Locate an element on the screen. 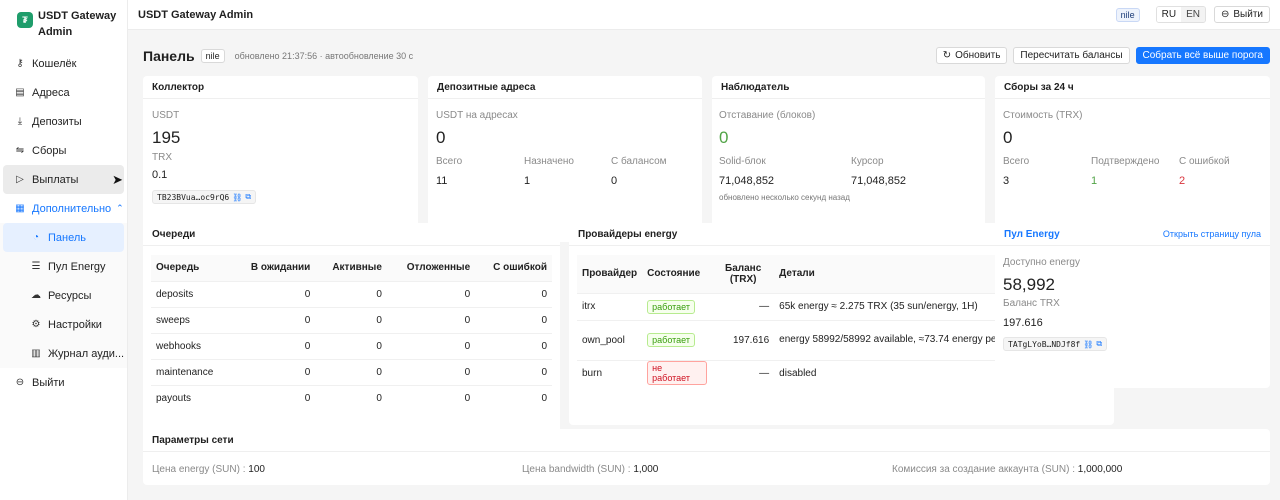 The image size is (1280, 500). table-cell: maintenance is located at coordinates (191, 371).